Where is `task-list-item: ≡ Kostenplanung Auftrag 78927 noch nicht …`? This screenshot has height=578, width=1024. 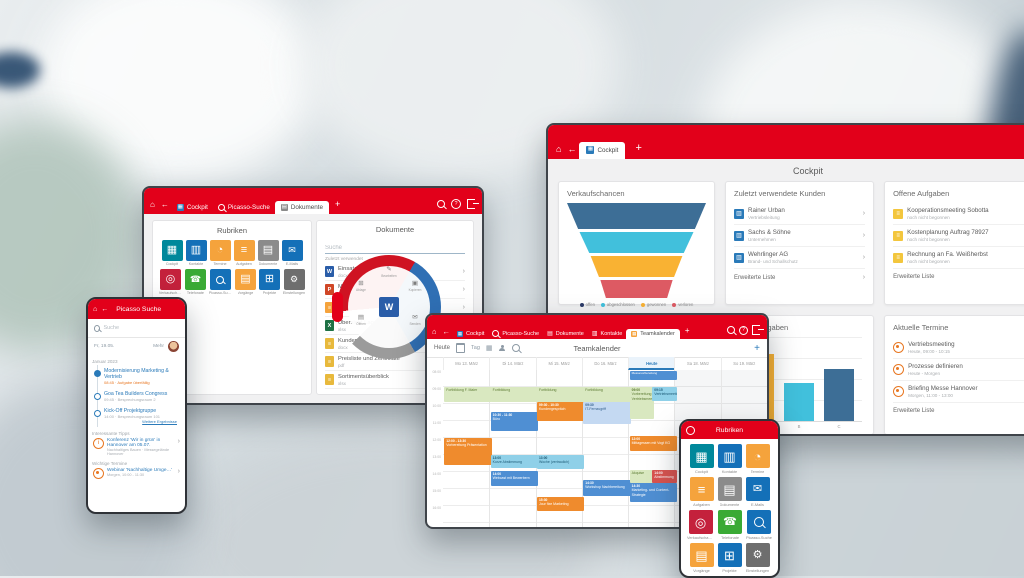
task-list-item: ≡ Kostenplanung Auftrag 78927 noch nicht … is located at coordinates (958, 236).